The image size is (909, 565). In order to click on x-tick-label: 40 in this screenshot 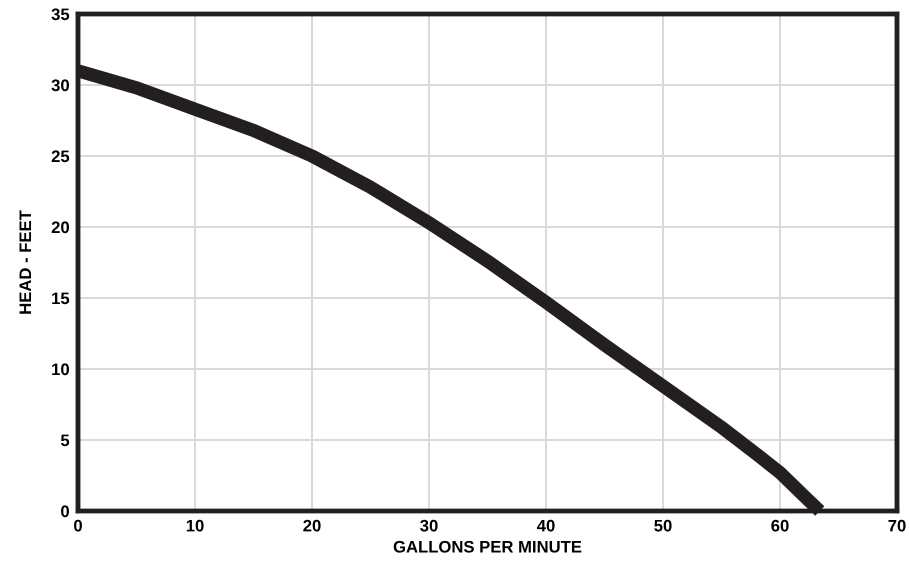, I will do `click(545, 526)`.